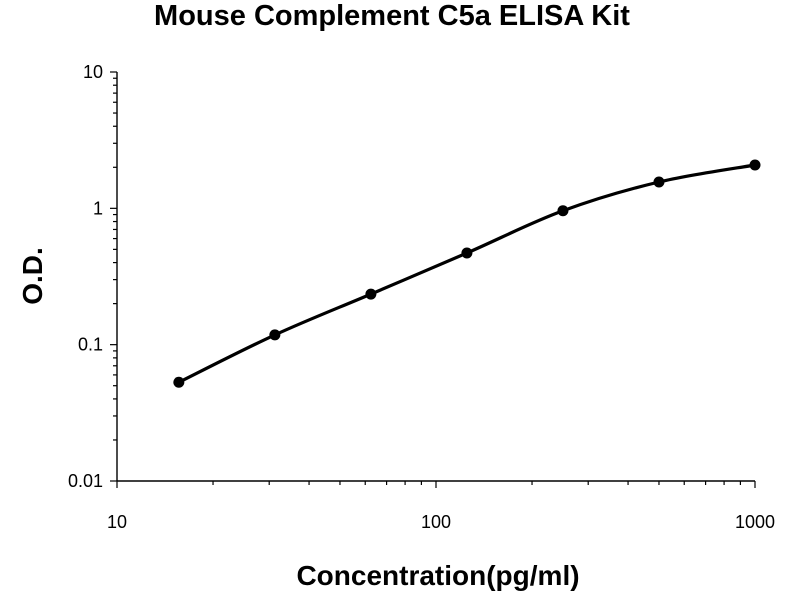 The width and height of the screenshot is (800, 600). I want to click on x-tick-label: 1000, so click(755, 522).